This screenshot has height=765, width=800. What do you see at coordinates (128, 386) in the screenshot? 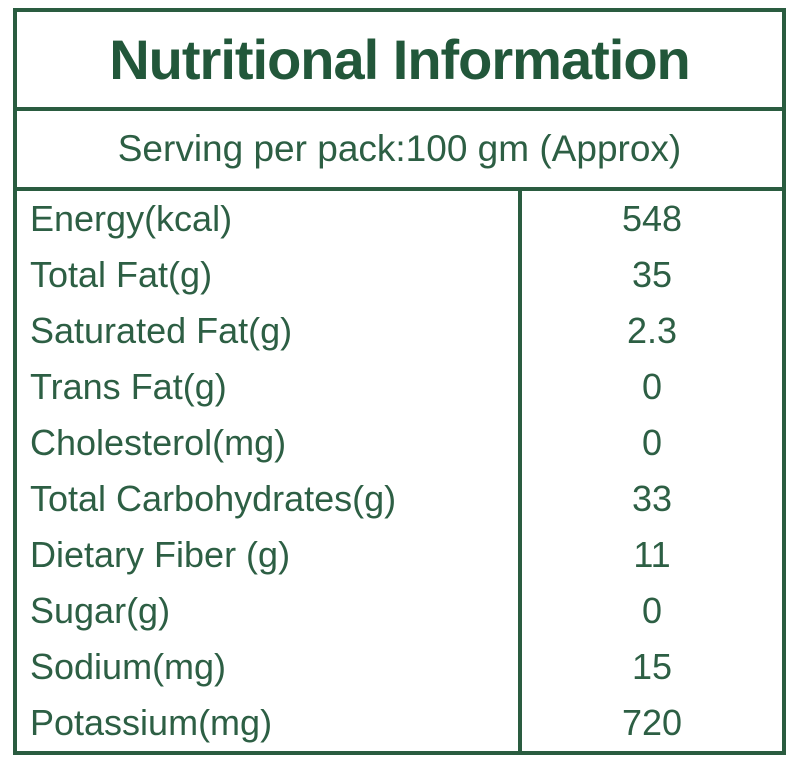
I see `nutrient-label: Trans Fat(g)` at bounding box center [128, 386].